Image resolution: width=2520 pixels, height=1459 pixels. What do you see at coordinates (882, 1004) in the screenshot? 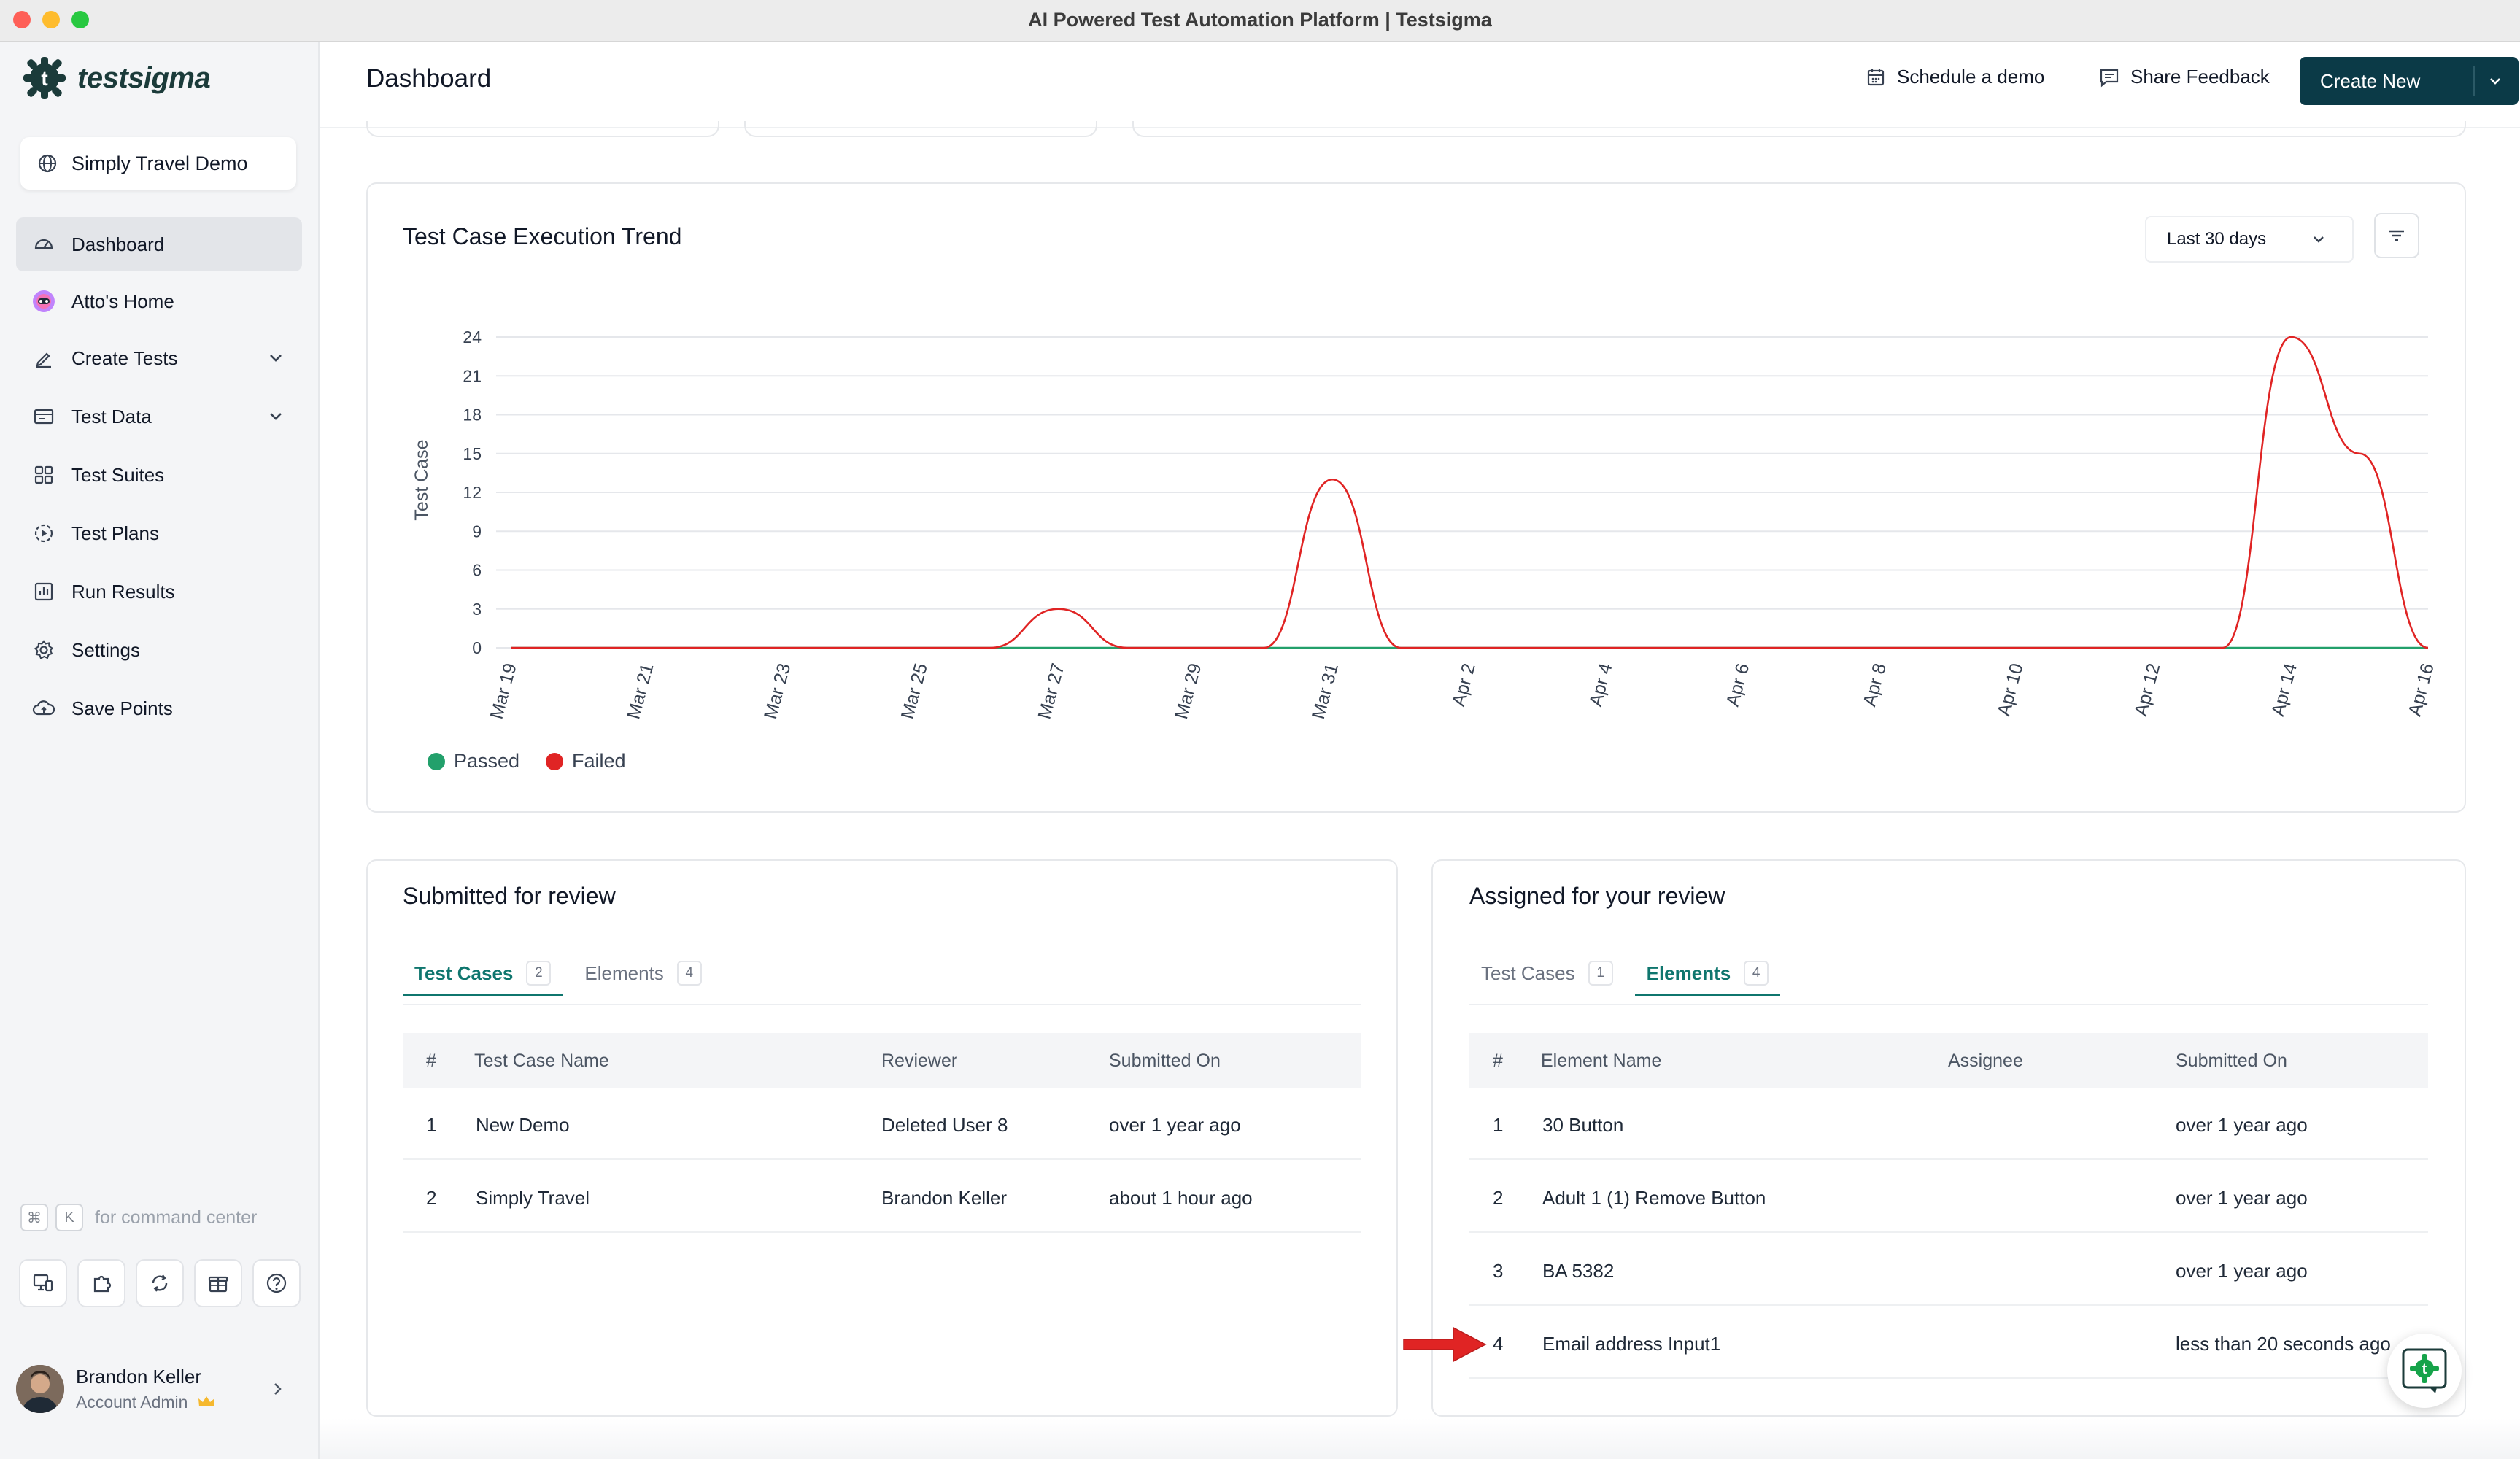
I see `tab-divider` at bounding box center [882, 1004].